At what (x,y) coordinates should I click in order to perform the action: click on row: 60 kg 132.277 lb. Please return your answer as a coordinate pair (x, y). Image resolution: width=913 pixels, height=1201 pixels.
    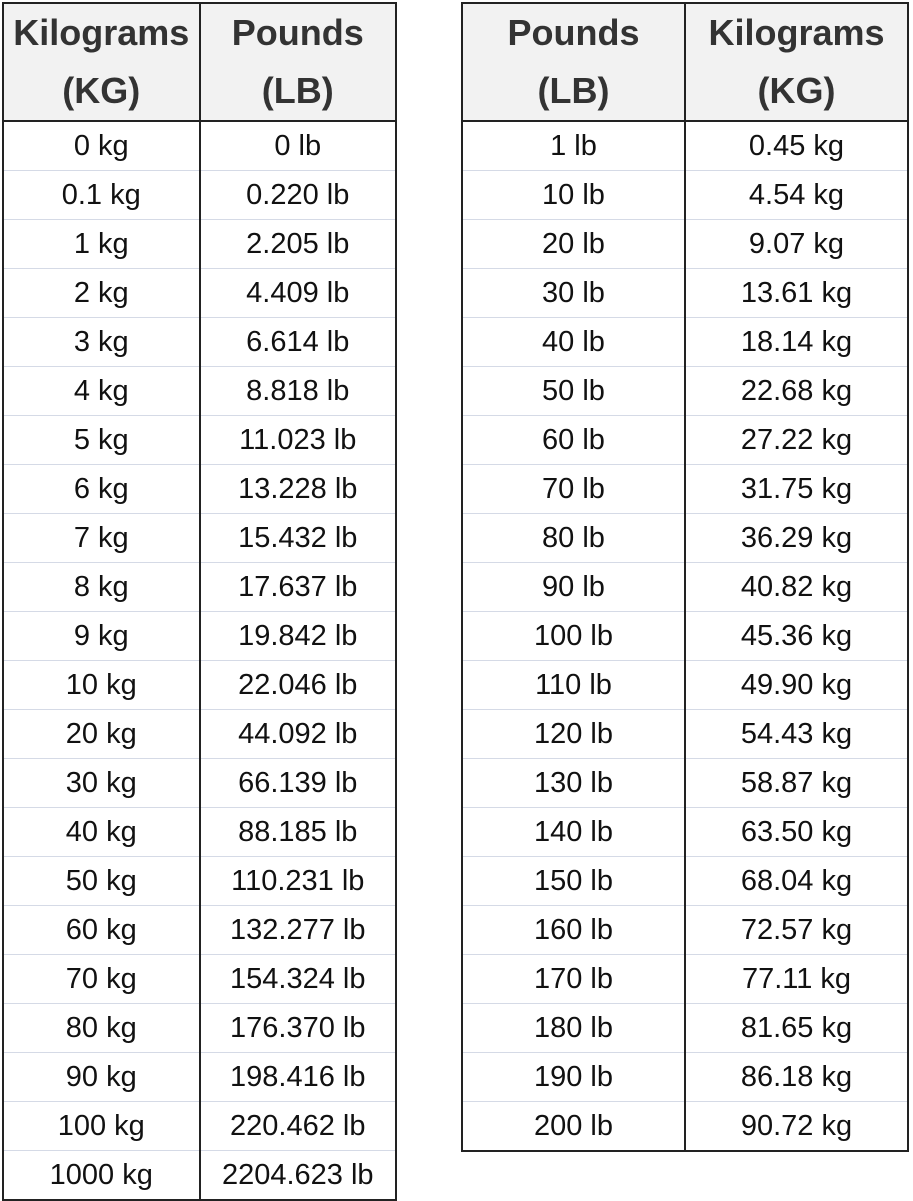
    Looking at the image, I should click on (199, 930).